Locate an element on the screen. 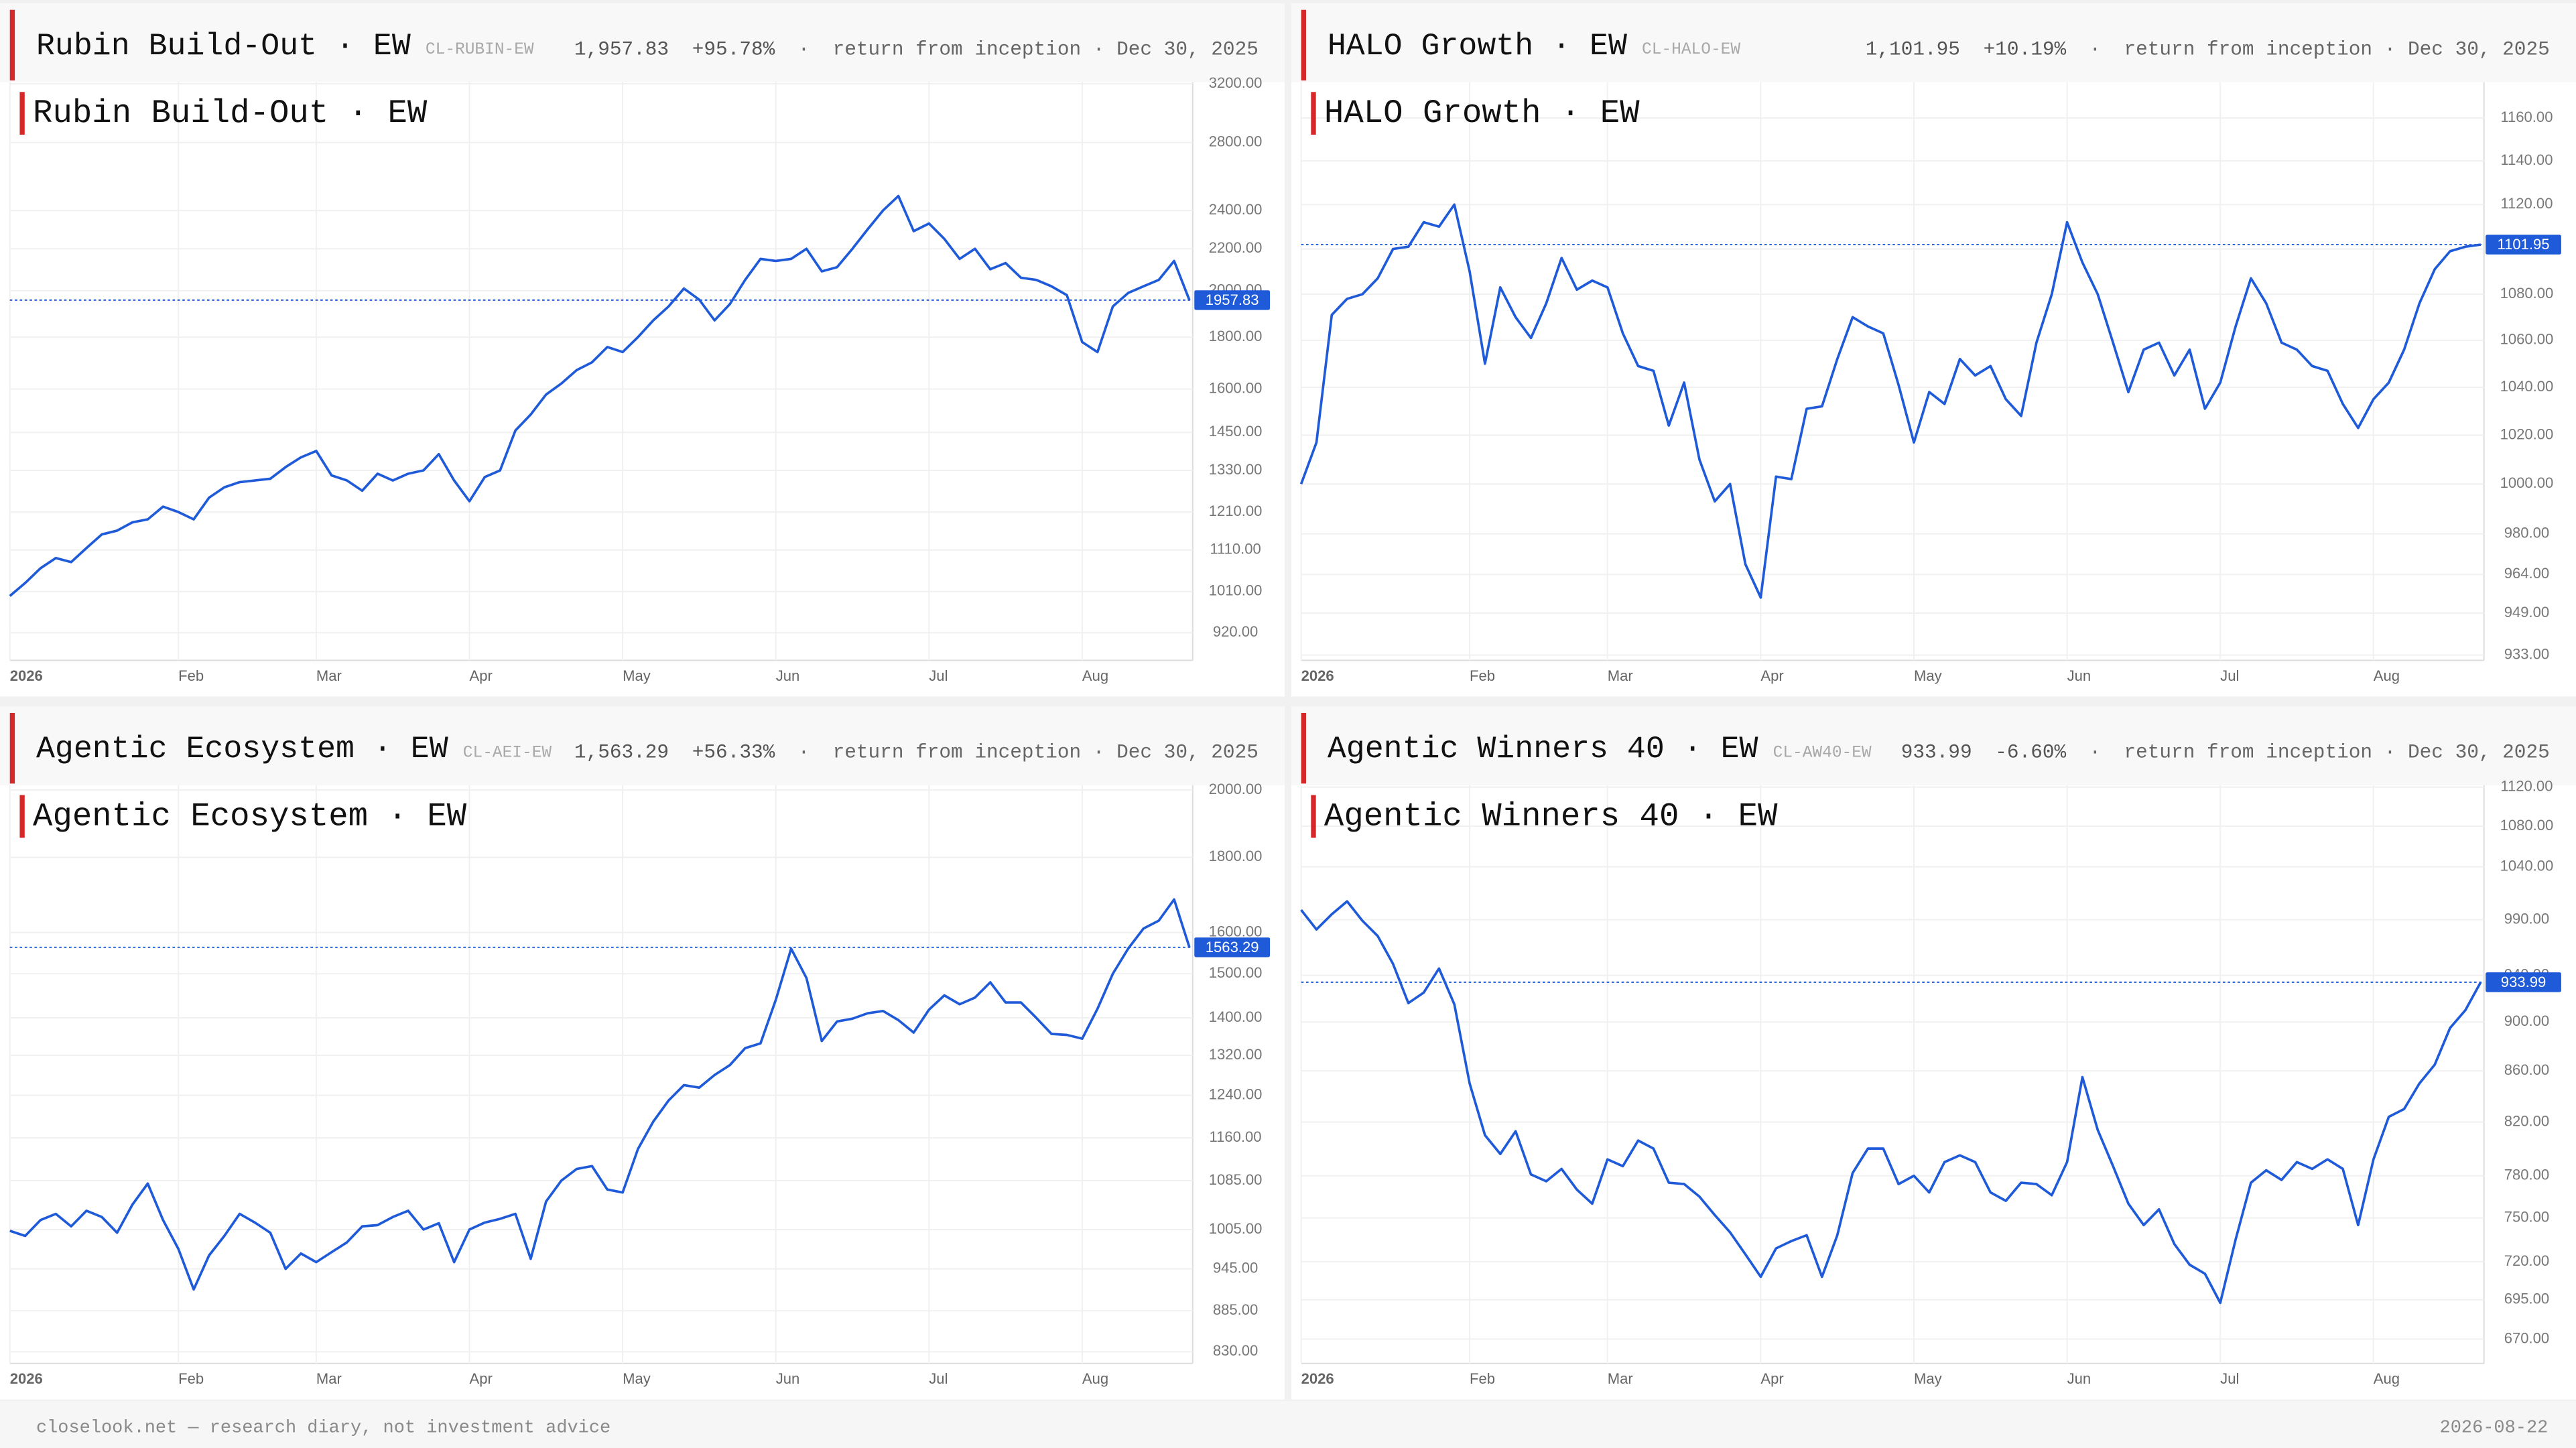  y-tick-label: 964.00 is located at coordinates (2526, 573).